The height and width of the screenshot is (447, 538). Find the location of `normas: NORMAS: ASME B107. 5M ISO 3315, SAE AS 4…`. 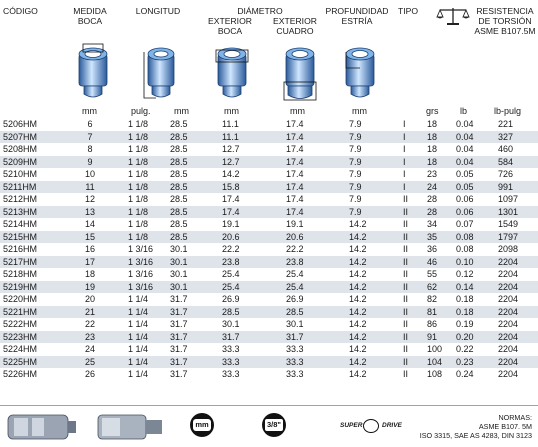

normas: NORMAS: ASME B107. 5M ISO 3315, SAE AS 4… is located at coordinates (476, 426).